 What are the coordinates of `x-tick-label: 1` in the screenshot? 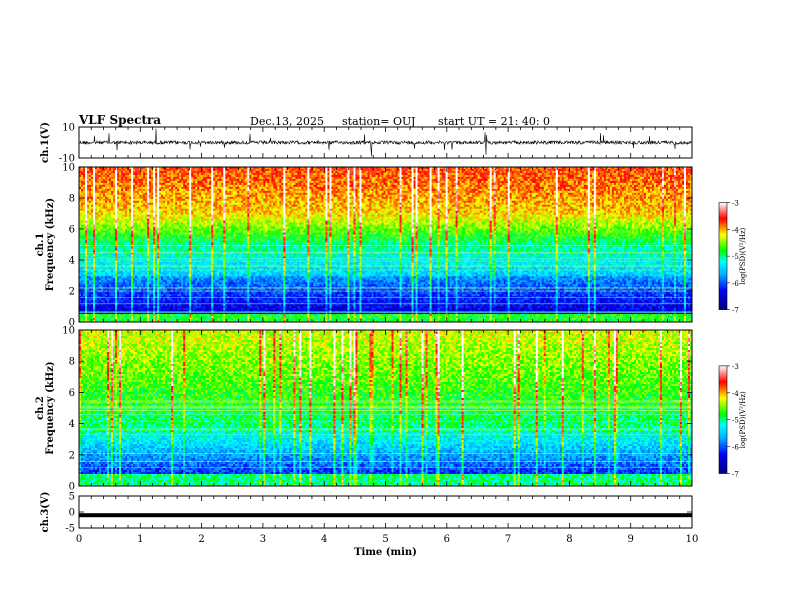 It's located at (140, 539).